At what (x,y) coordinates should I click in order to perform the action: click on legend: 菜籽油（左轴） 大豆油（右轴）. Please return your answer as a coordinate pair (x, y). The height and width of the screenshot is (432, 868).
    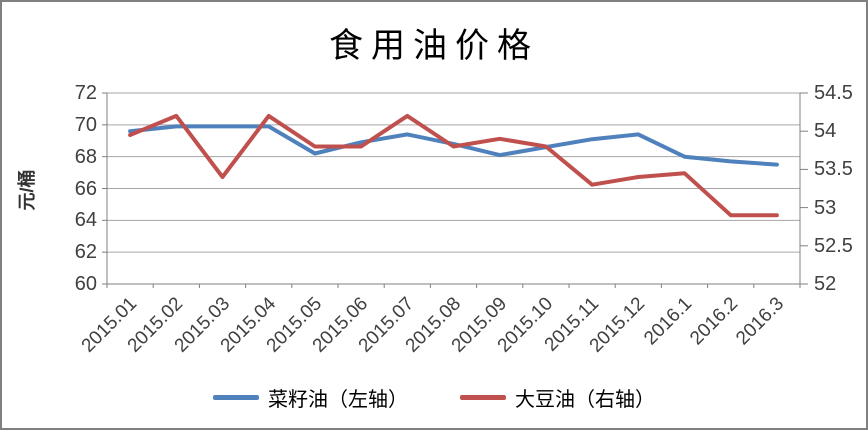
    Looking at the image, I should click on (434, 397).